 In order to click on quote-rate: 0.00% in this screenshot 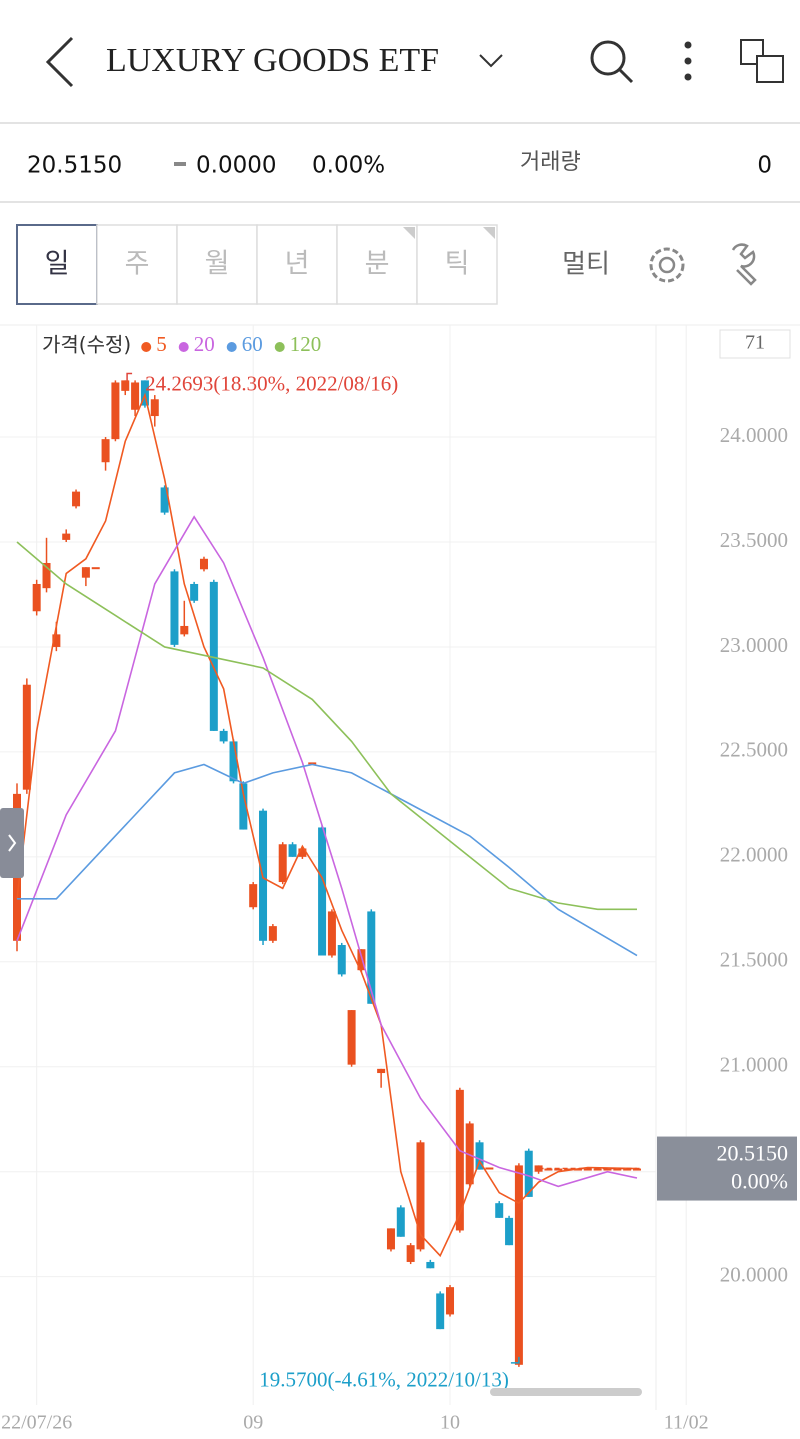, I will do `click(348, 166)`.